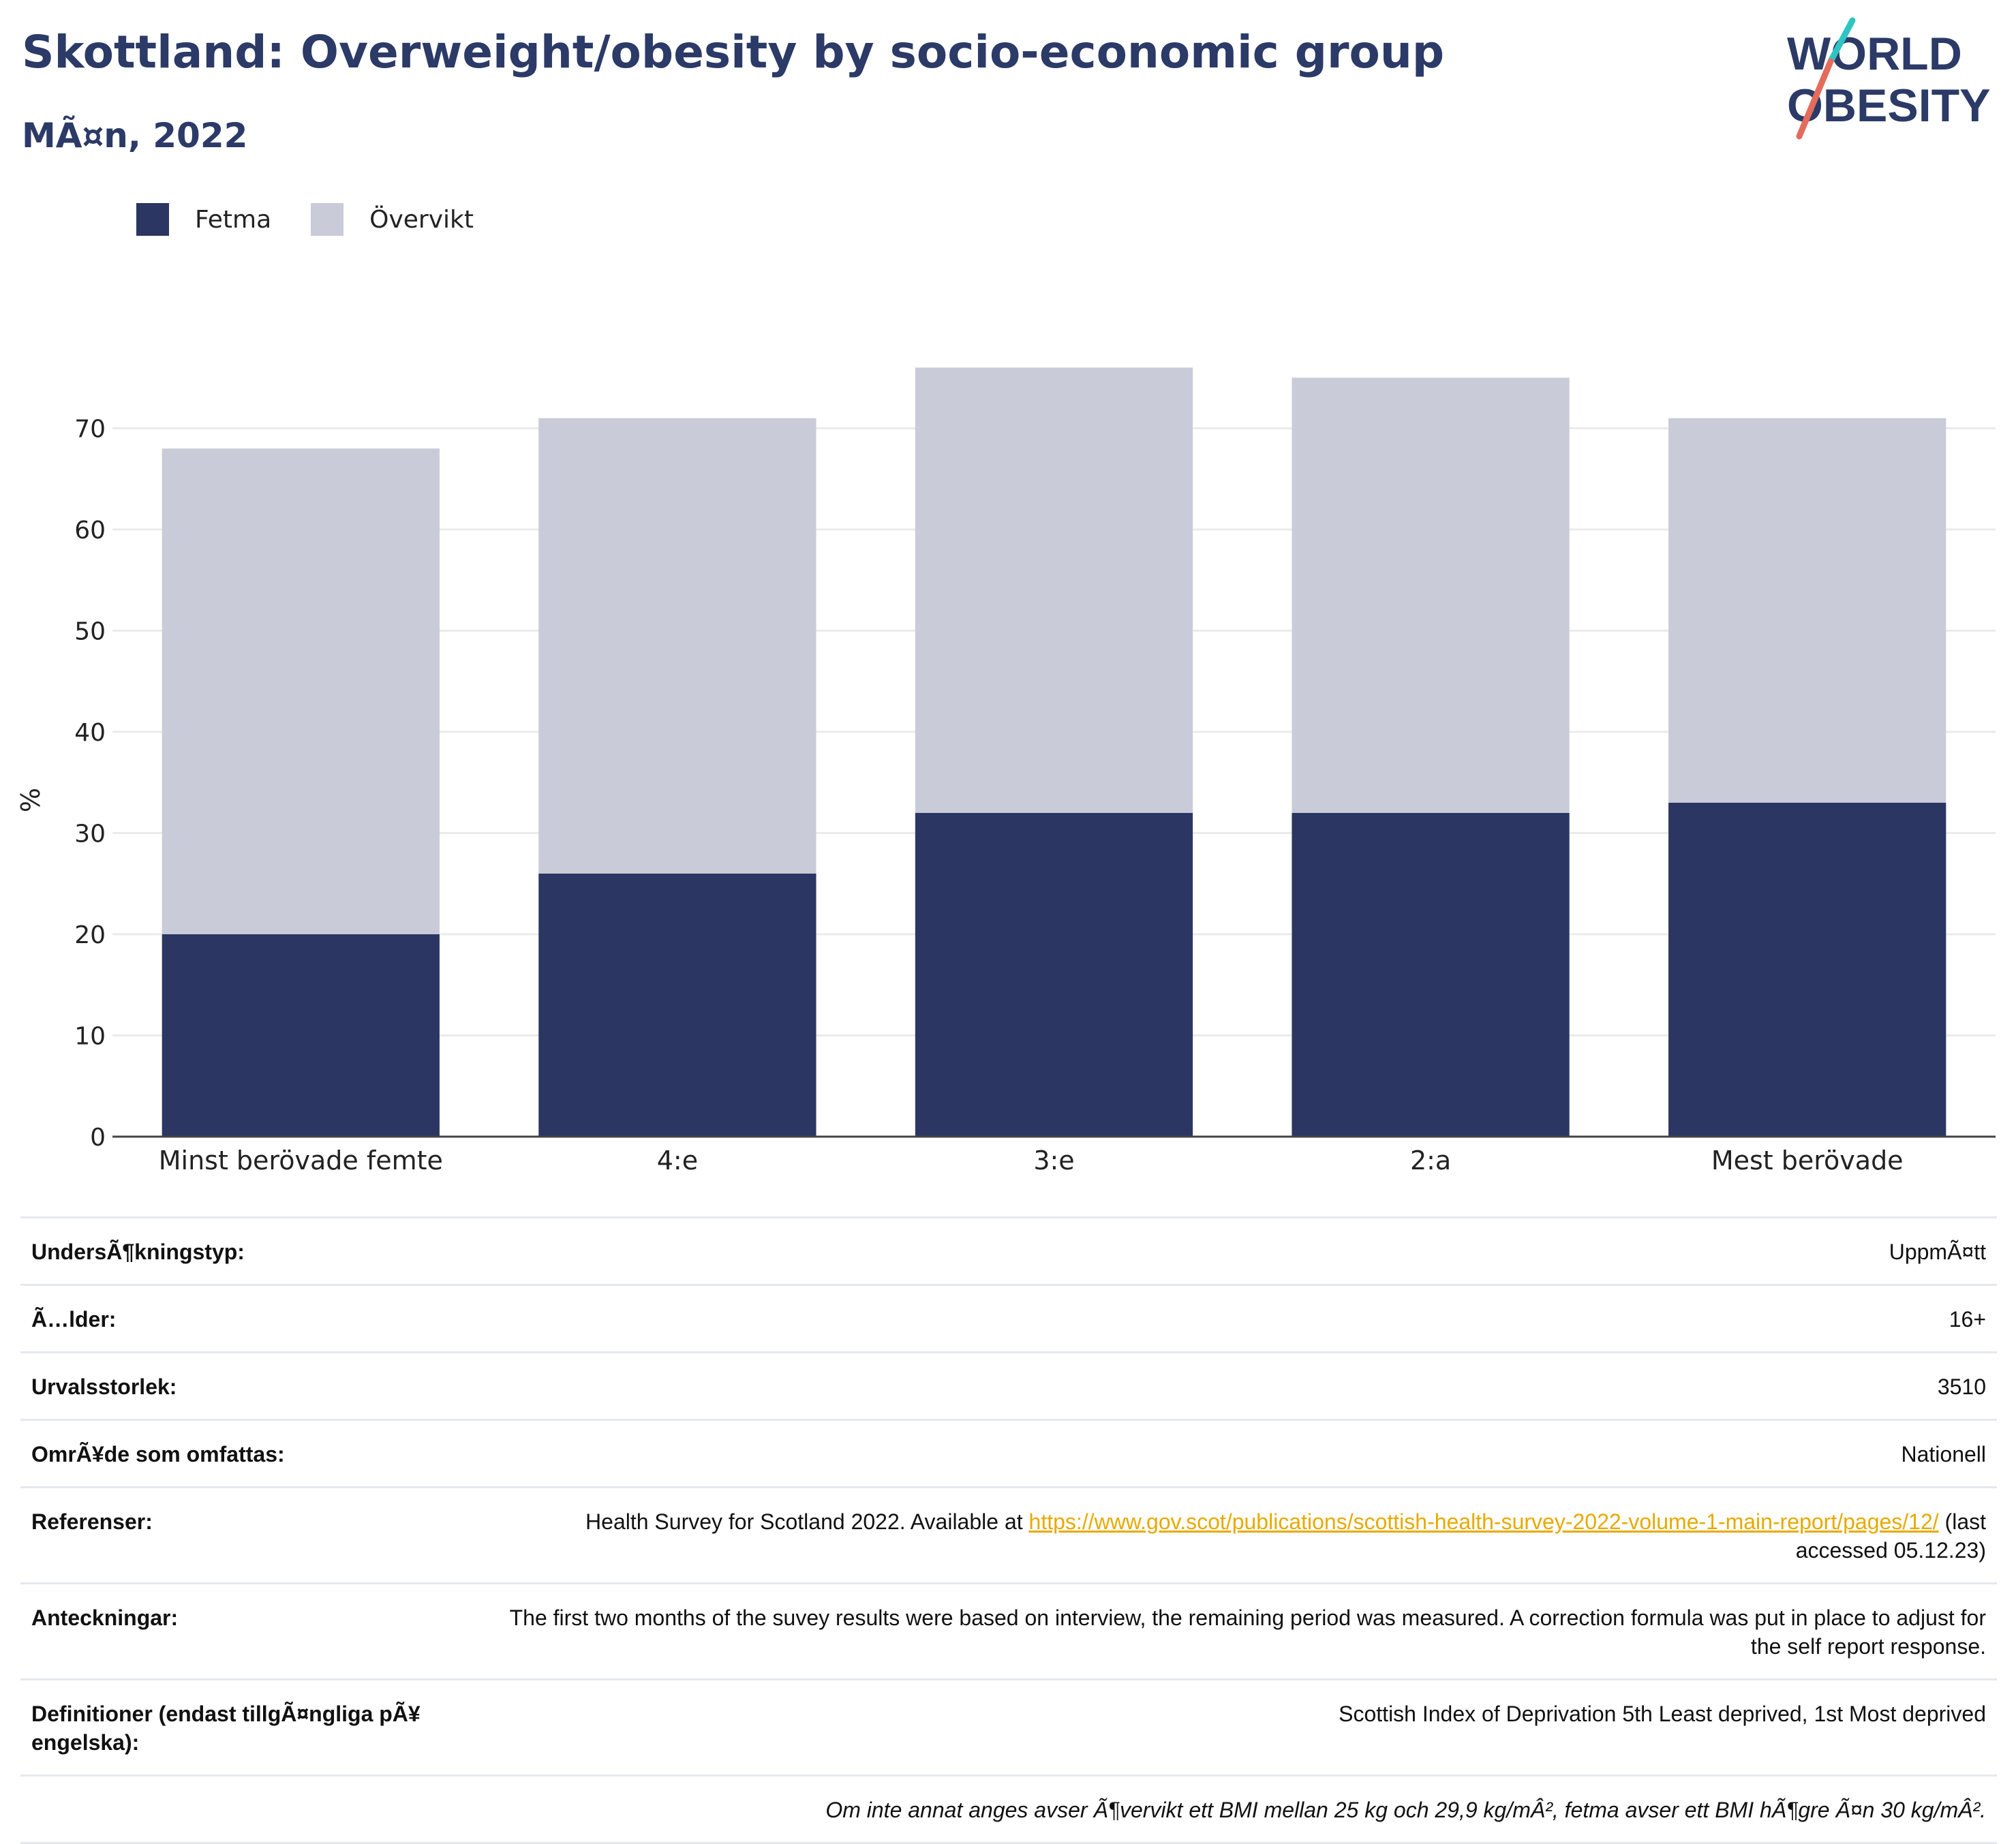  Describe the element at coordinates (98, 1138) in the screenshot. I see `y-tick-label: 0` at that location.